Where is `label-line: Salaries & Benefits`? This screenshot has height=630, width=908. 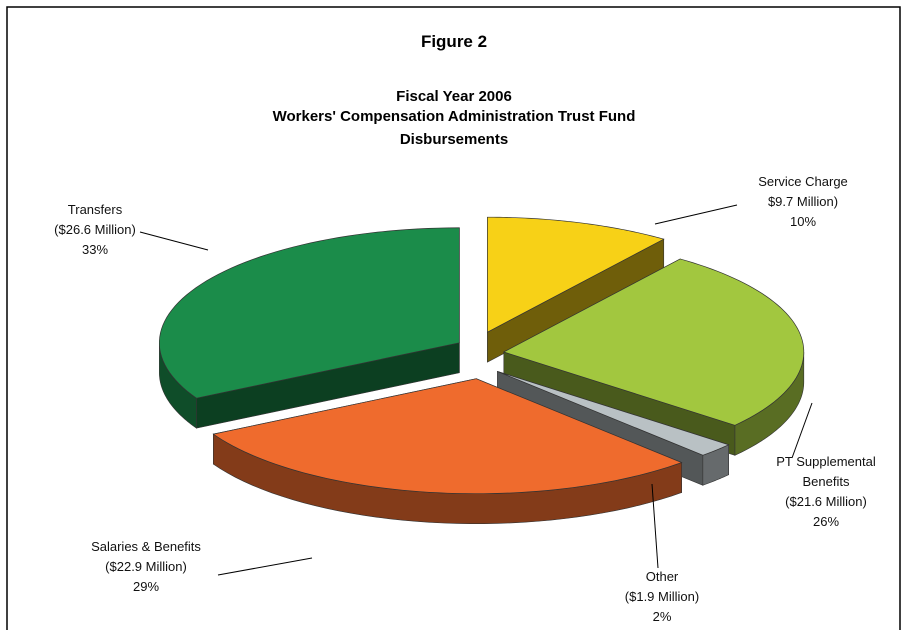 label-line: Salaries & Benefits is located at coordinates (146, 546).